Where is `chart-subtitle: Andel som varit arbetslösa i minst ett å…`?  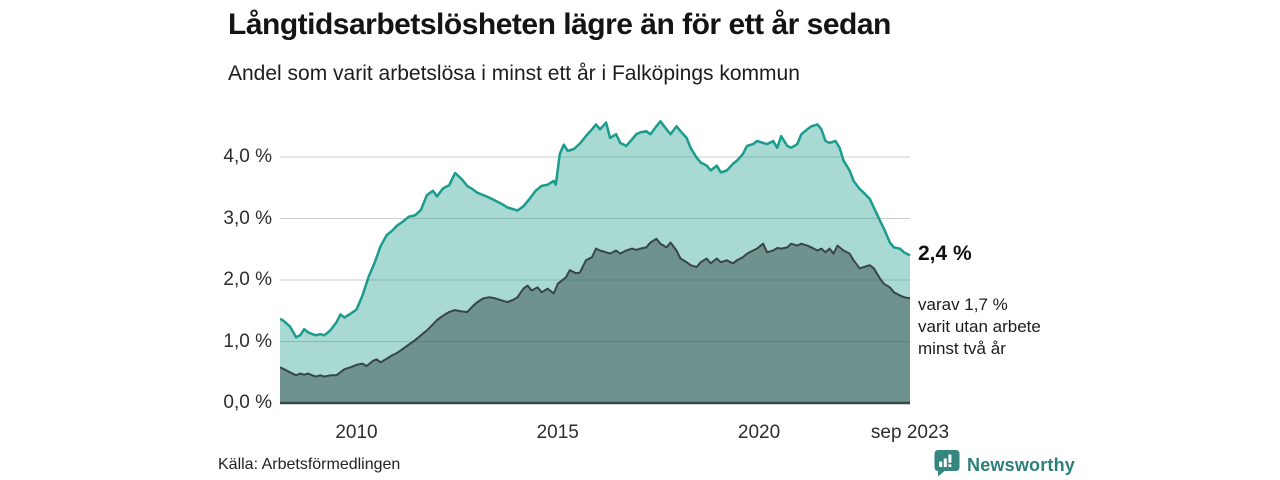
chart-subtitle: Andel som varit arbetslösa i minst ett å… is located at coordinates (514, 73).